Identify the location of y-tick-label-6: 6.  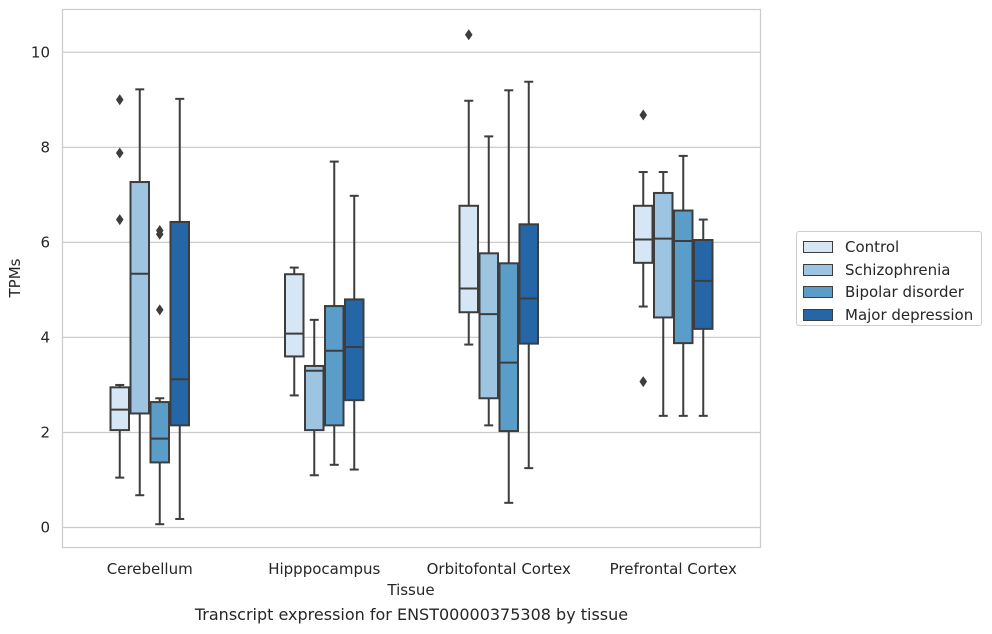
(45, 242).